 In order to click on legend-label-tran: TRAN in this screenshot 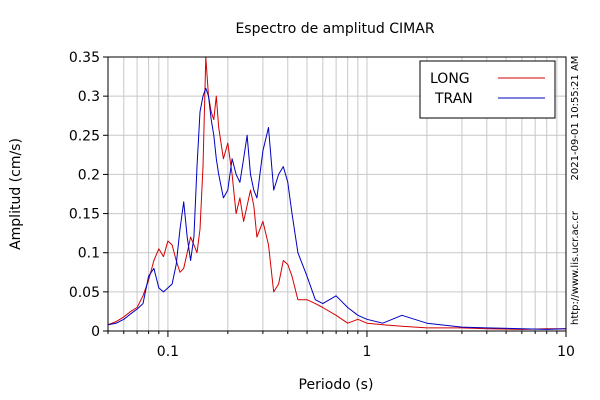, I will do `click(453, 99)`.